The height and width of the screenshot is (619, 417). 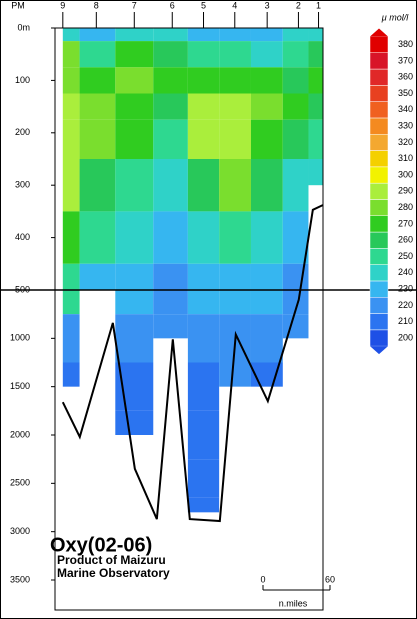 What do you see at coordinates (405, 44) in the screenshot?
I see `colorbar-label: 380` at bounding box center [405, 44].